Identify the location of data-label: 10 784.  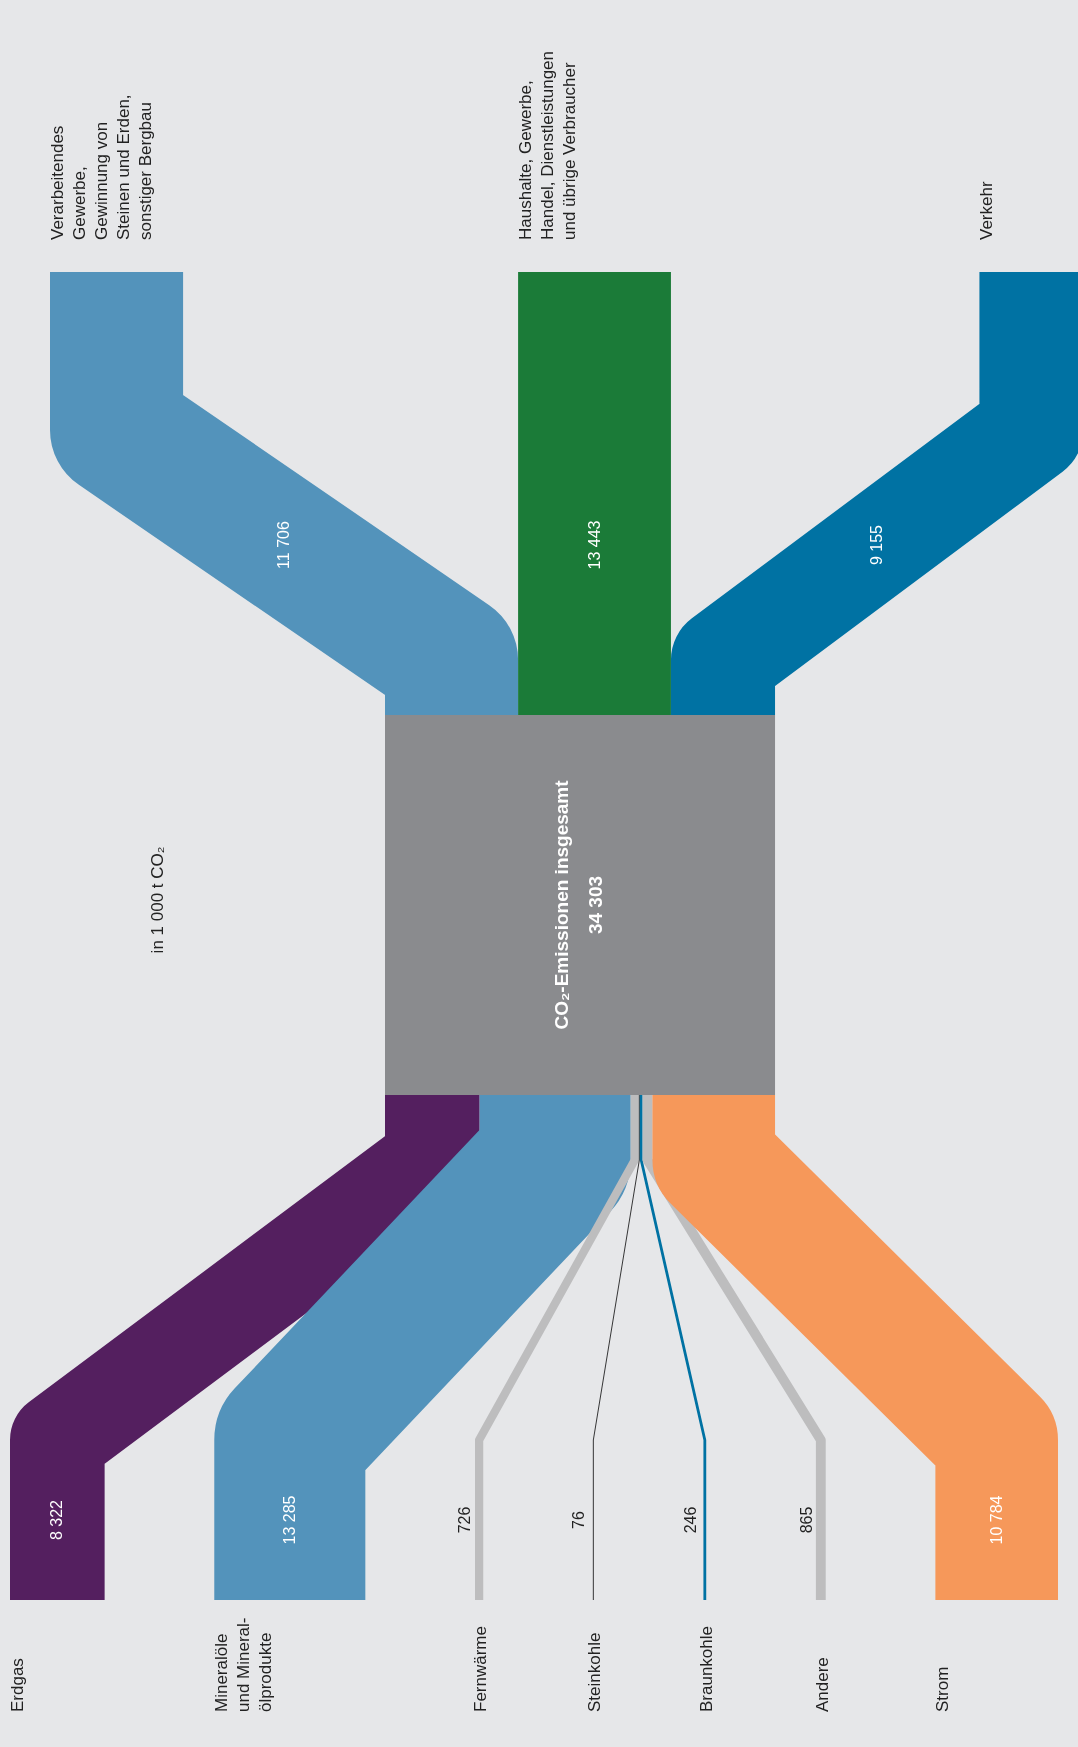
(996, 1520).